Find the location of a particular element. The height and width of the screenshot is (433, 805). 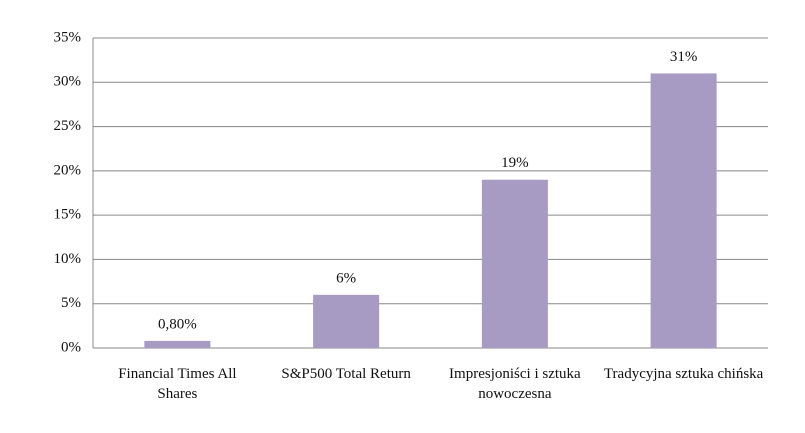

y-tick-label: 20% is located at coordinates (68, 170).